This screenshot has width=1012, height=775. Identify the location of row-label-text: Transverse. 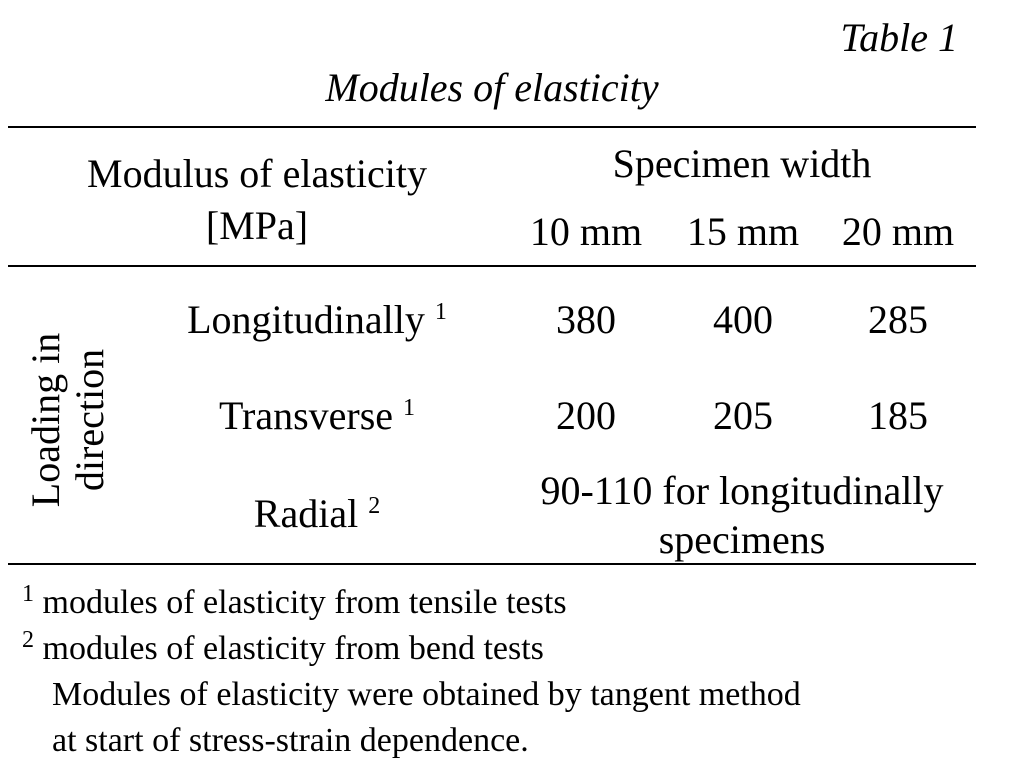
(306, 415).